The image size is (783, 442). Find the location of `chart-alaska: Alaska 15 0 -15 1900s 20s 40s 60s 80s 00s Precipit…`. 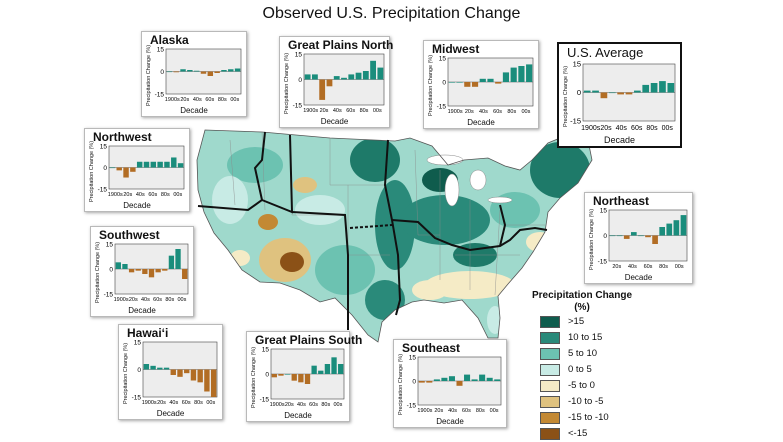

chart-alaska: Alaska 15 0 -15 1900s 20s 40s 60s 80s 00s Precipit… is located at coordinates (194, 74).